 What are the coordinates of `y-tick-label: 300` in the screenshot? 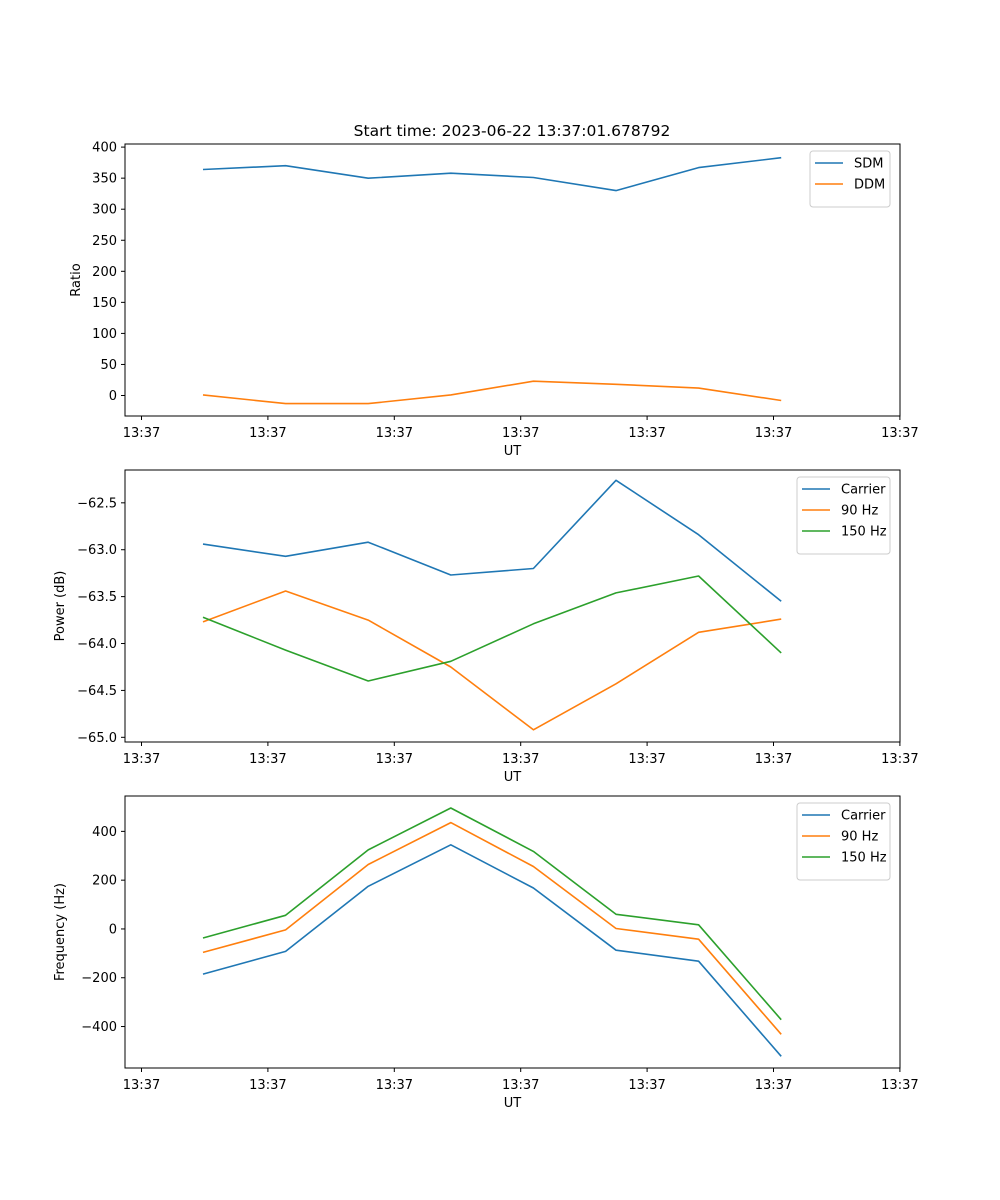 It's located at (104, 210).